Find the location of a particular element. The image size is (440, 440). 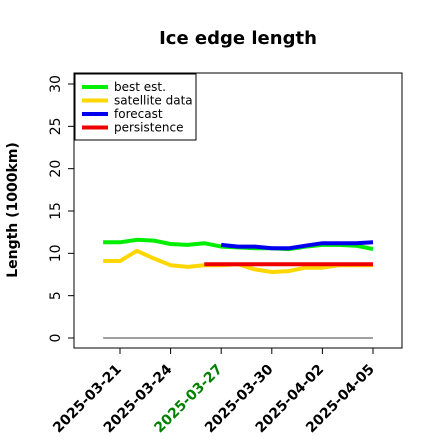

y-tick-label: 10 is located at coordinates (56, 253).